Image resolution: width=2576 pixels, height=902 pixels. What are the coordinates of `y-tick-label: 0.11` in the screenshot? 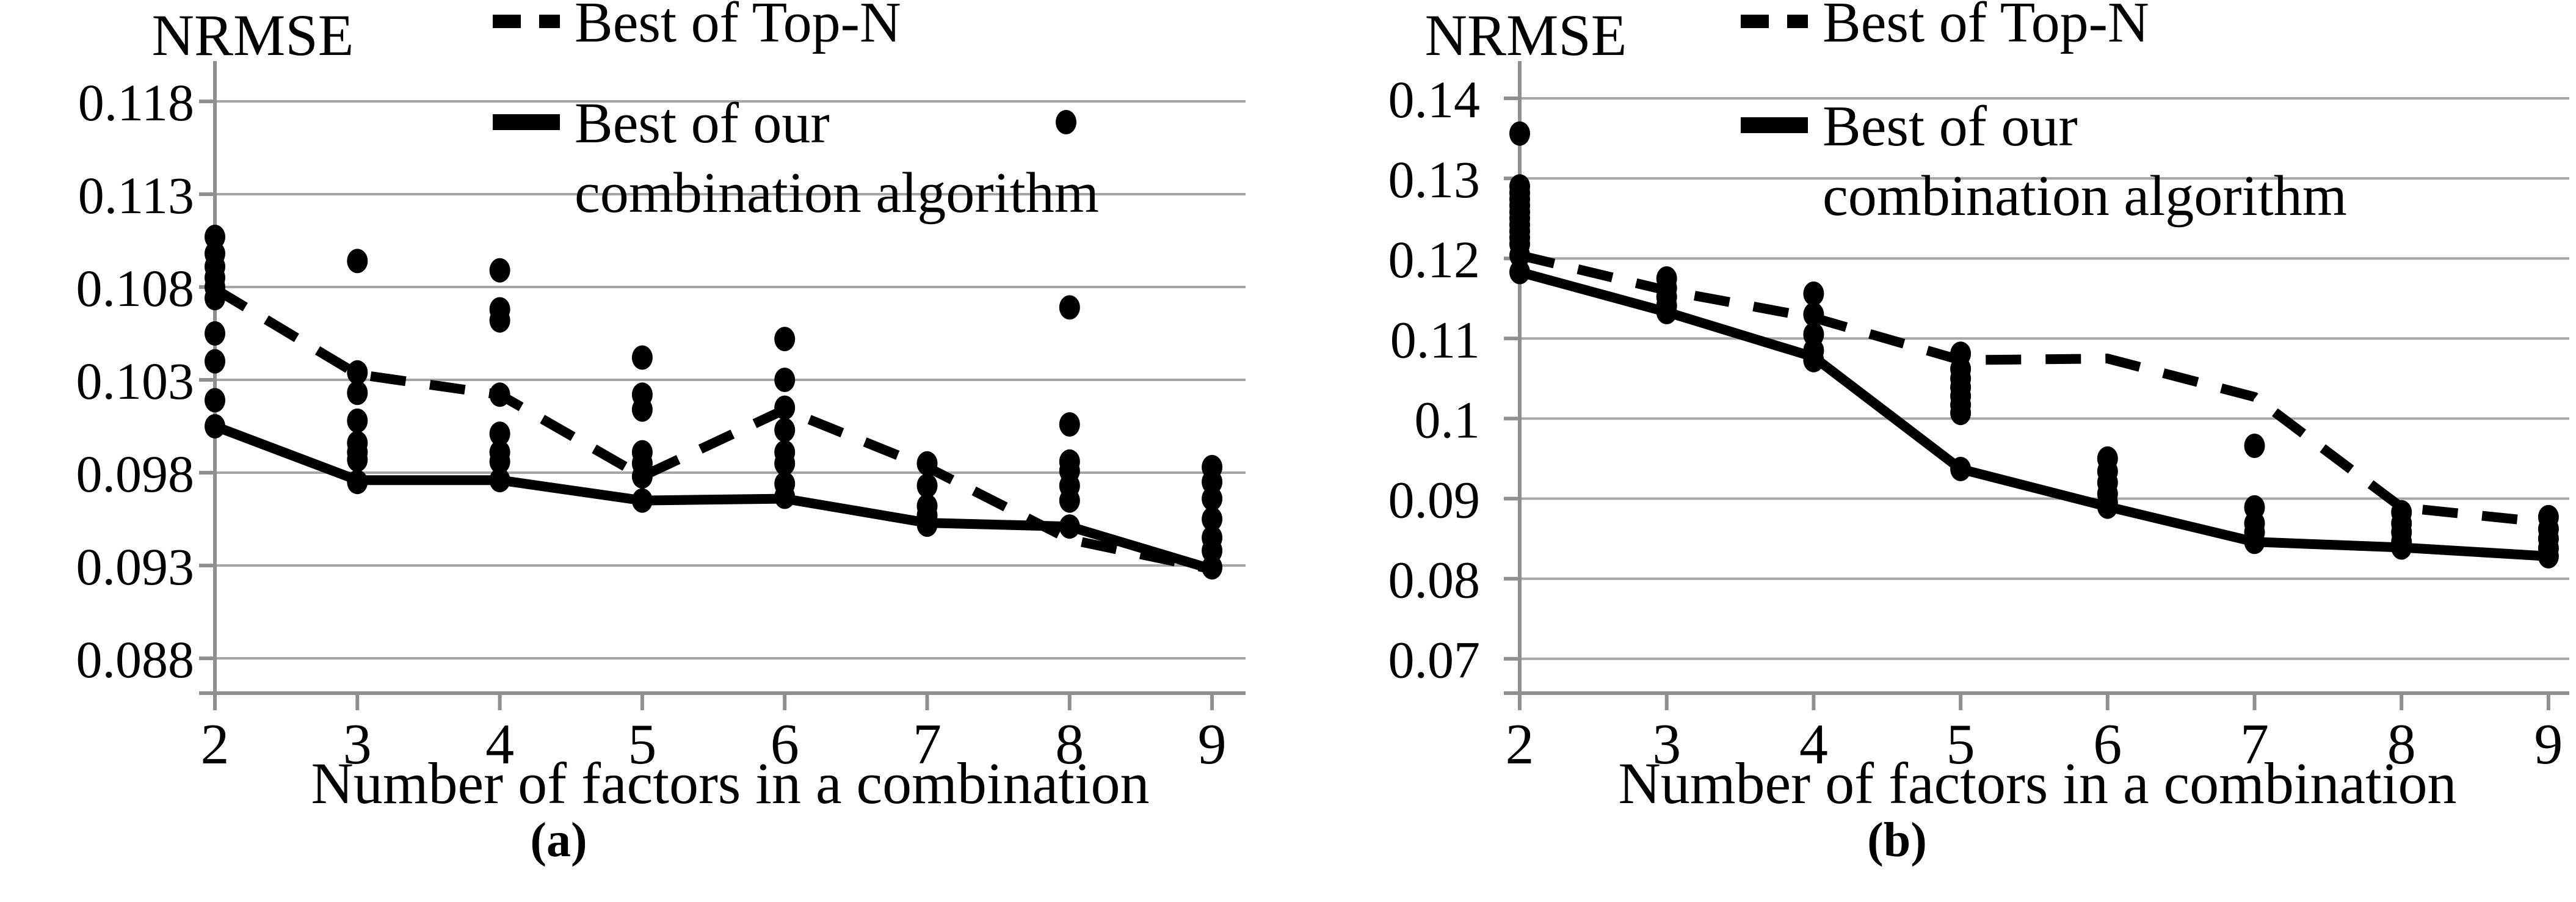 It's located at (1435, 339).